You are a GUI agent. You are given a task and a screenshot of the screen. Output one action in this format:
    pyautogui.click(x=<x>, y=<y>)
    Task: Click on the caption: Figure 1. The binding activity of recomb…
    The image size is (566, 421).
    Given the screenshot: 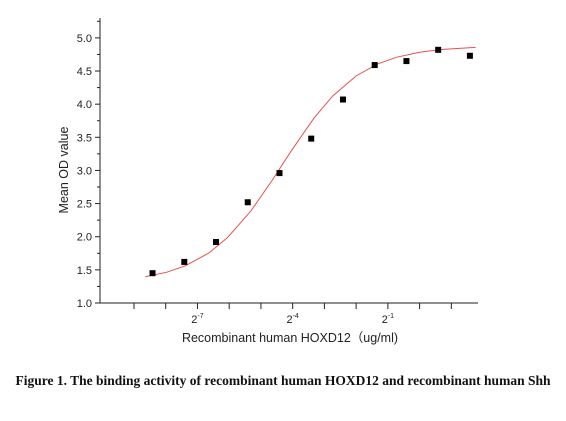 What is the action you would take?
    pyautogui.click(x=283, y=380)
    